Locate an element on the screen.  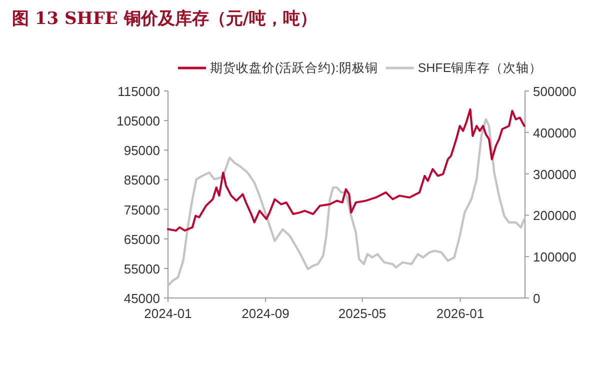
x-tick-label: 2024-01 is located at coordinates (168, 313).